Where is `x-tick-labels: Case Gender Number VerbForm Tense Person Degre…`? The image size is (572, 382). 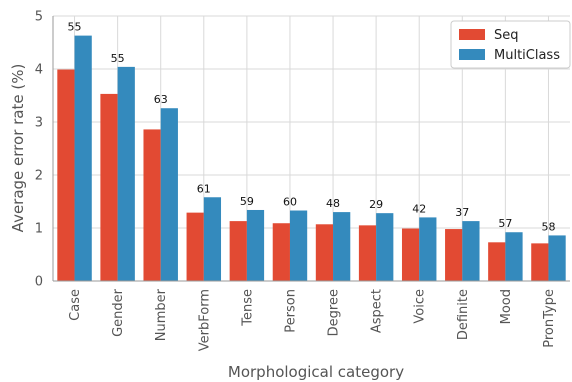
x-tick-labels: Case Gender Number VerbForm Tense Person Degre… is located at coordinates (312, 319).